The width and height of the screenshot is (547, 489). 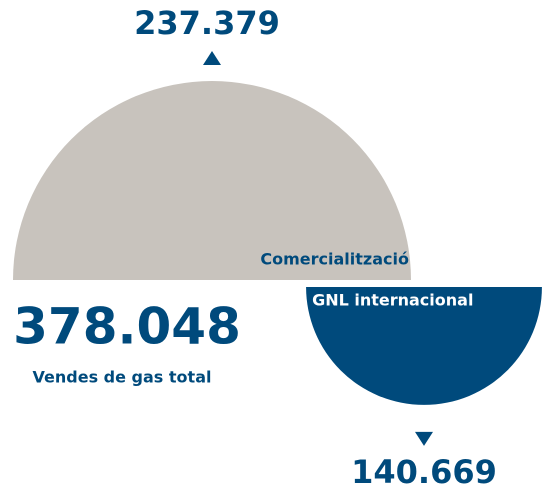 What do you see at coordinates (127, 327) in the screenshot?
I see `total-value: 378.048` at bounding box center [127, 327].